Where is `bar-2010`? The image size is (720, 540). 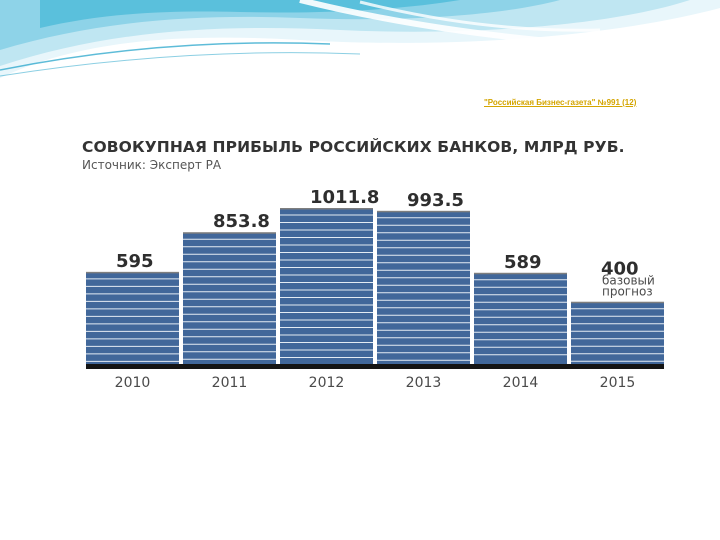
bar-2010 is located at coordinates (132, 318).